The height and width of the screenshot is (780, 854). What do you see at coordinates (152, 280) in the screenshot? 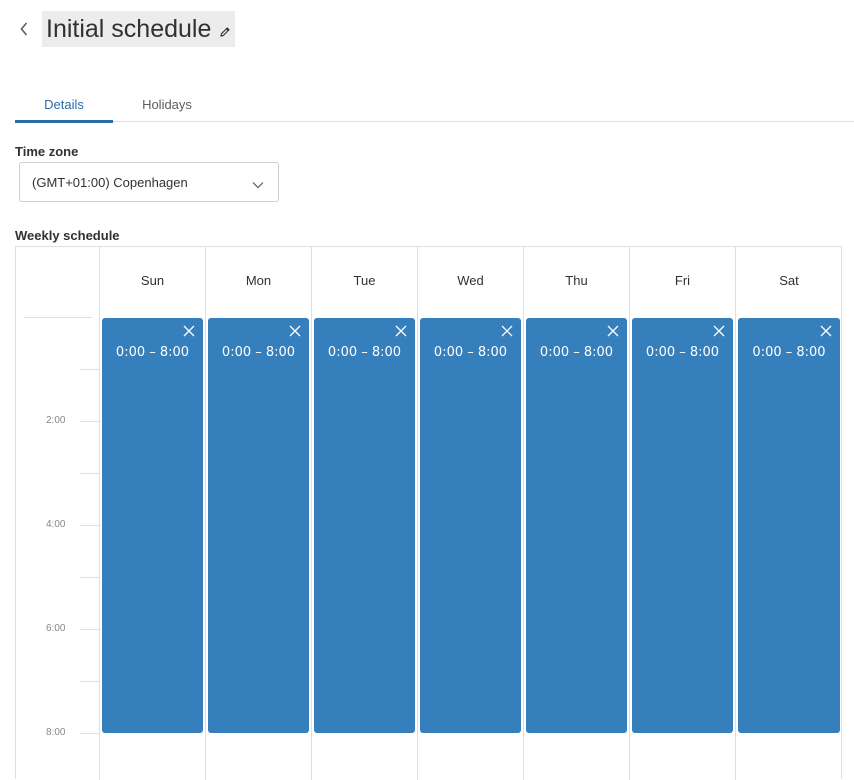
I see `day-header: Sun` at bounding box center [152, 280].